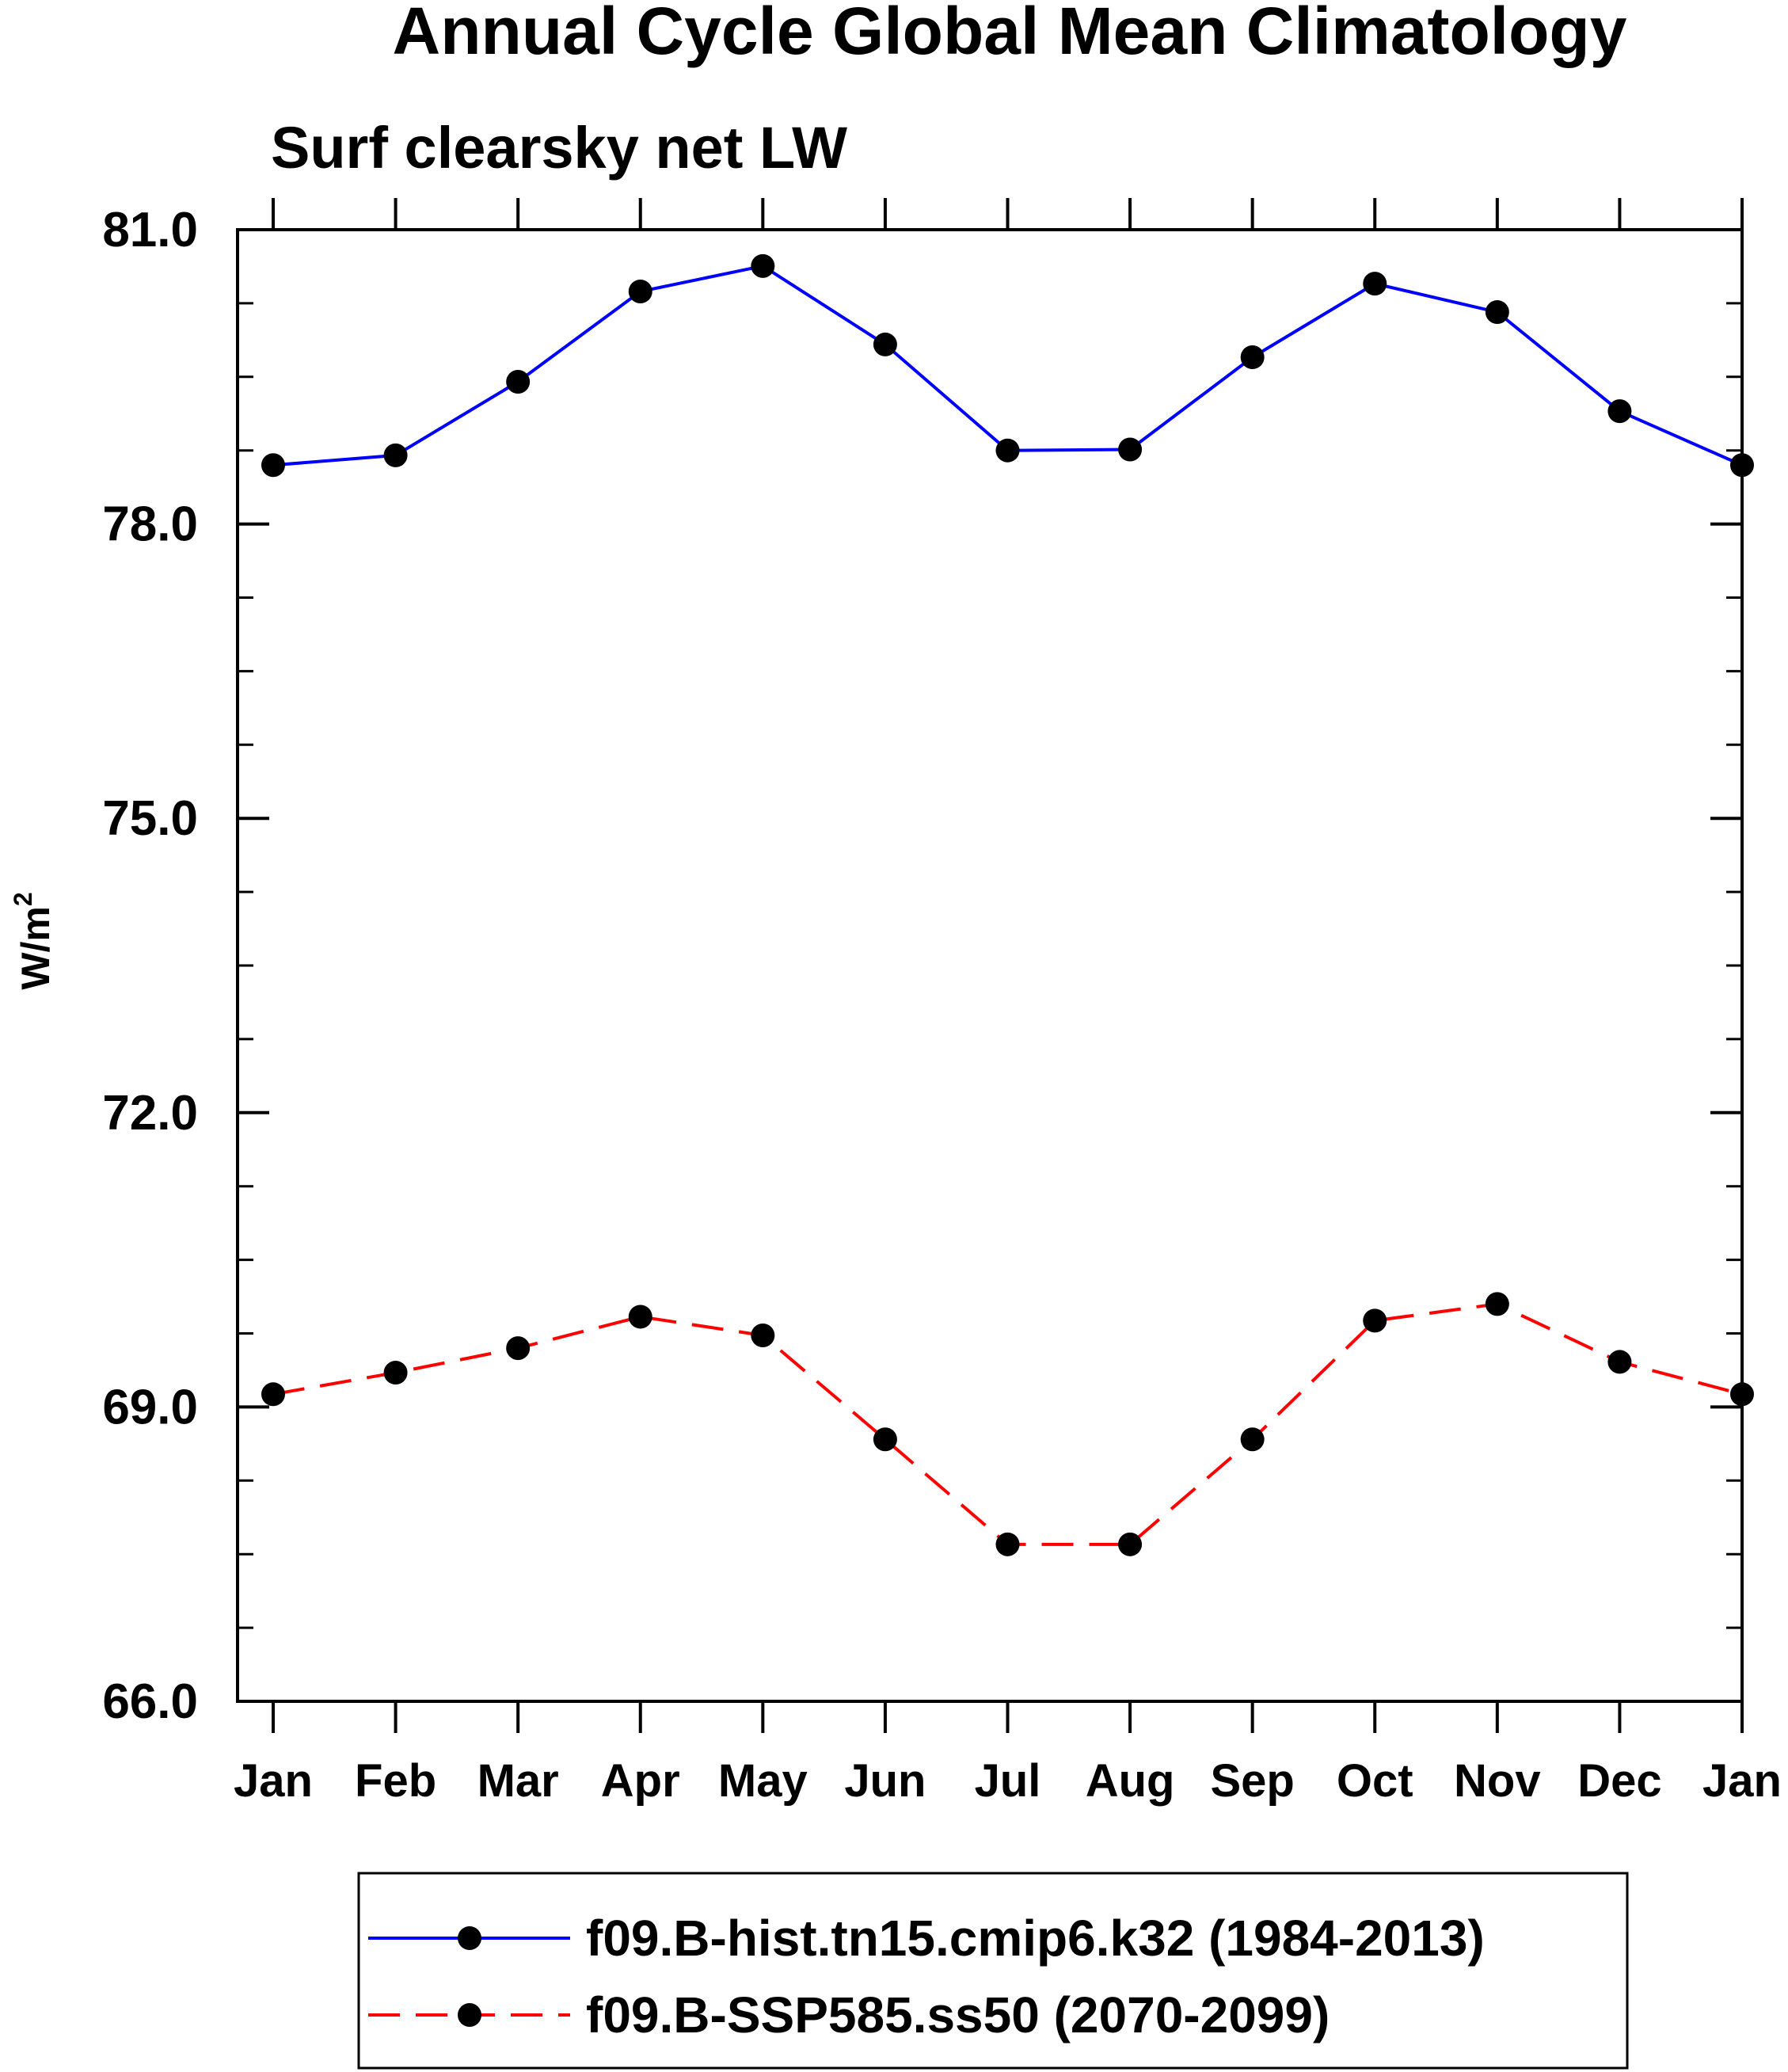  Describe the element at coordinates (1010, 34) in the screenshot. I see `chart-title: Annual Cycle Global Mean Climatology` at that location.